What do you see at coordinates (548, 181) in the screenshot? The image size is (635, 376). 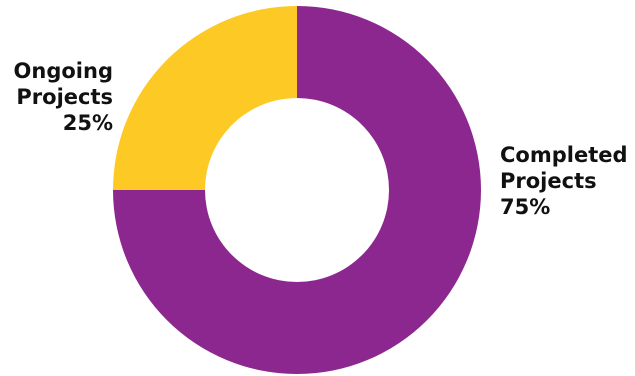 I see `completed-label-line-2: Projects` at bounding box center [548, 181].